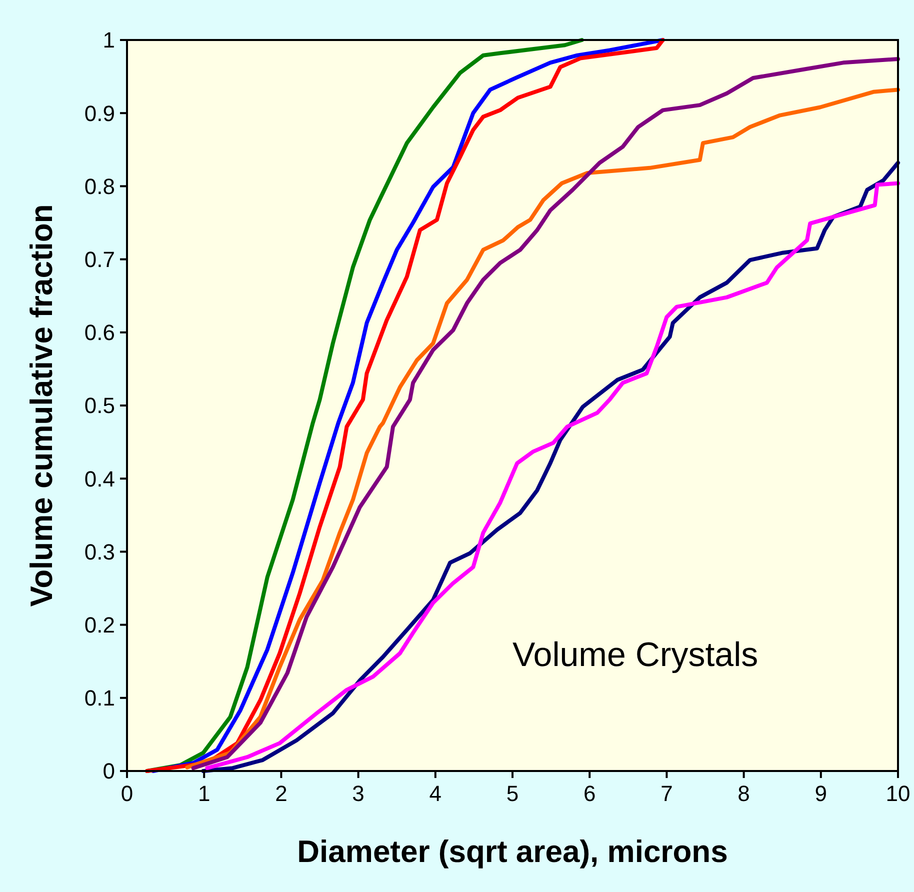  What do you see at coordinates (512, 793) in the screenshot?
I see `x-tick-label: 5` at bounding box center [512, 793].